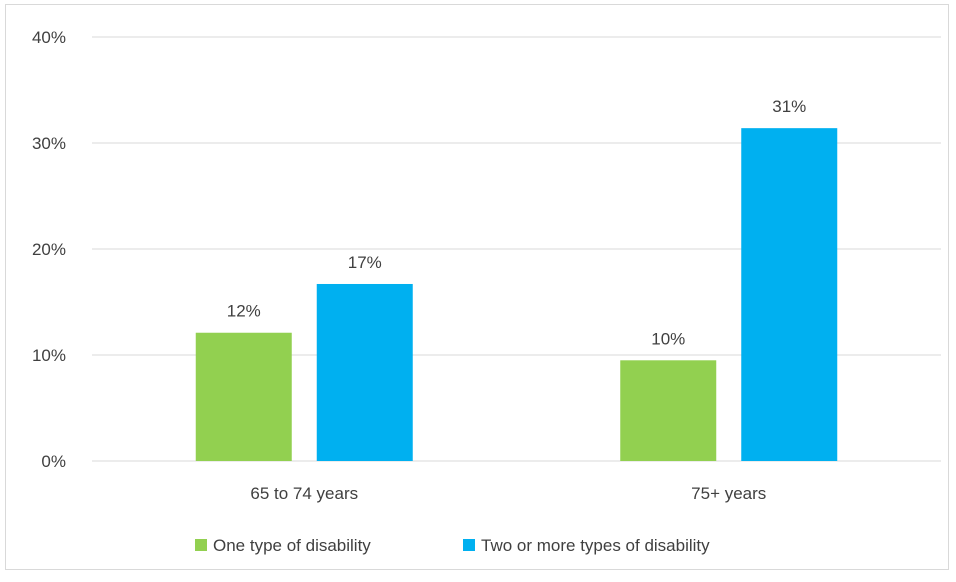  Describe the element at coordinates (53, 461) in the screenshot. I see `y-tick-label: 0%` at that location.